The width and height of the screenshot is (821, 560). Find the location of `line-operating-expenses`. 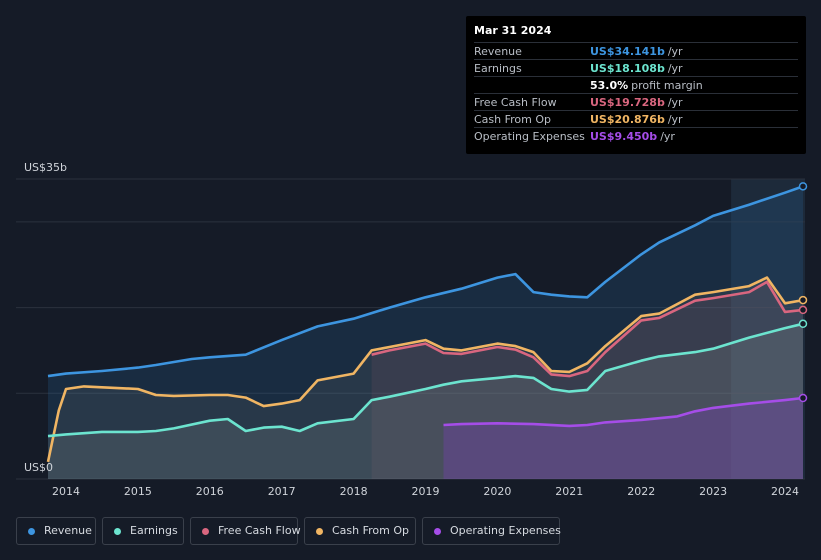

line-operating-expenses is located at coordinates (623, 412).